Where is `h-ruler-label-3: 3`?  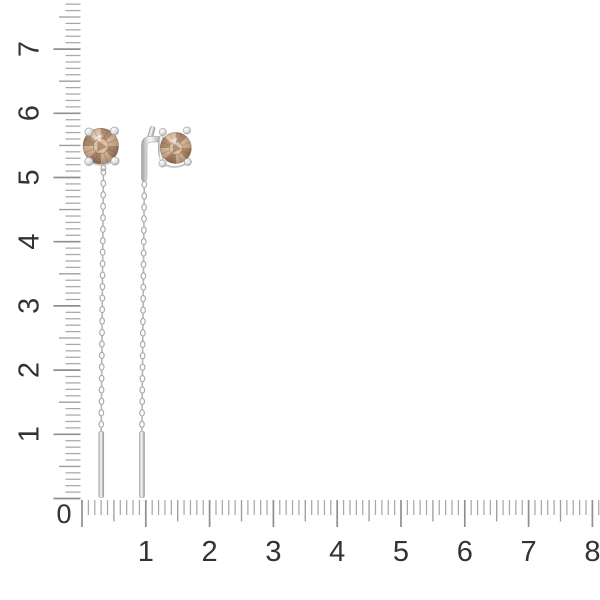
h-ruler-label-3: 3 is located at coordinates (273, 552).